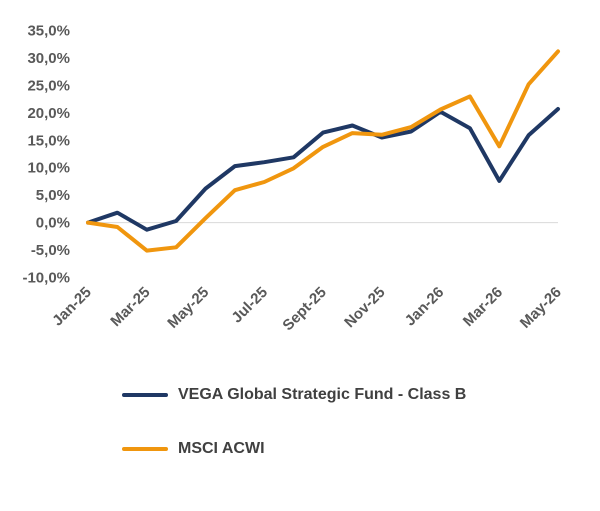  I want to click on x-tick-label: May-25, so click(188, 308).